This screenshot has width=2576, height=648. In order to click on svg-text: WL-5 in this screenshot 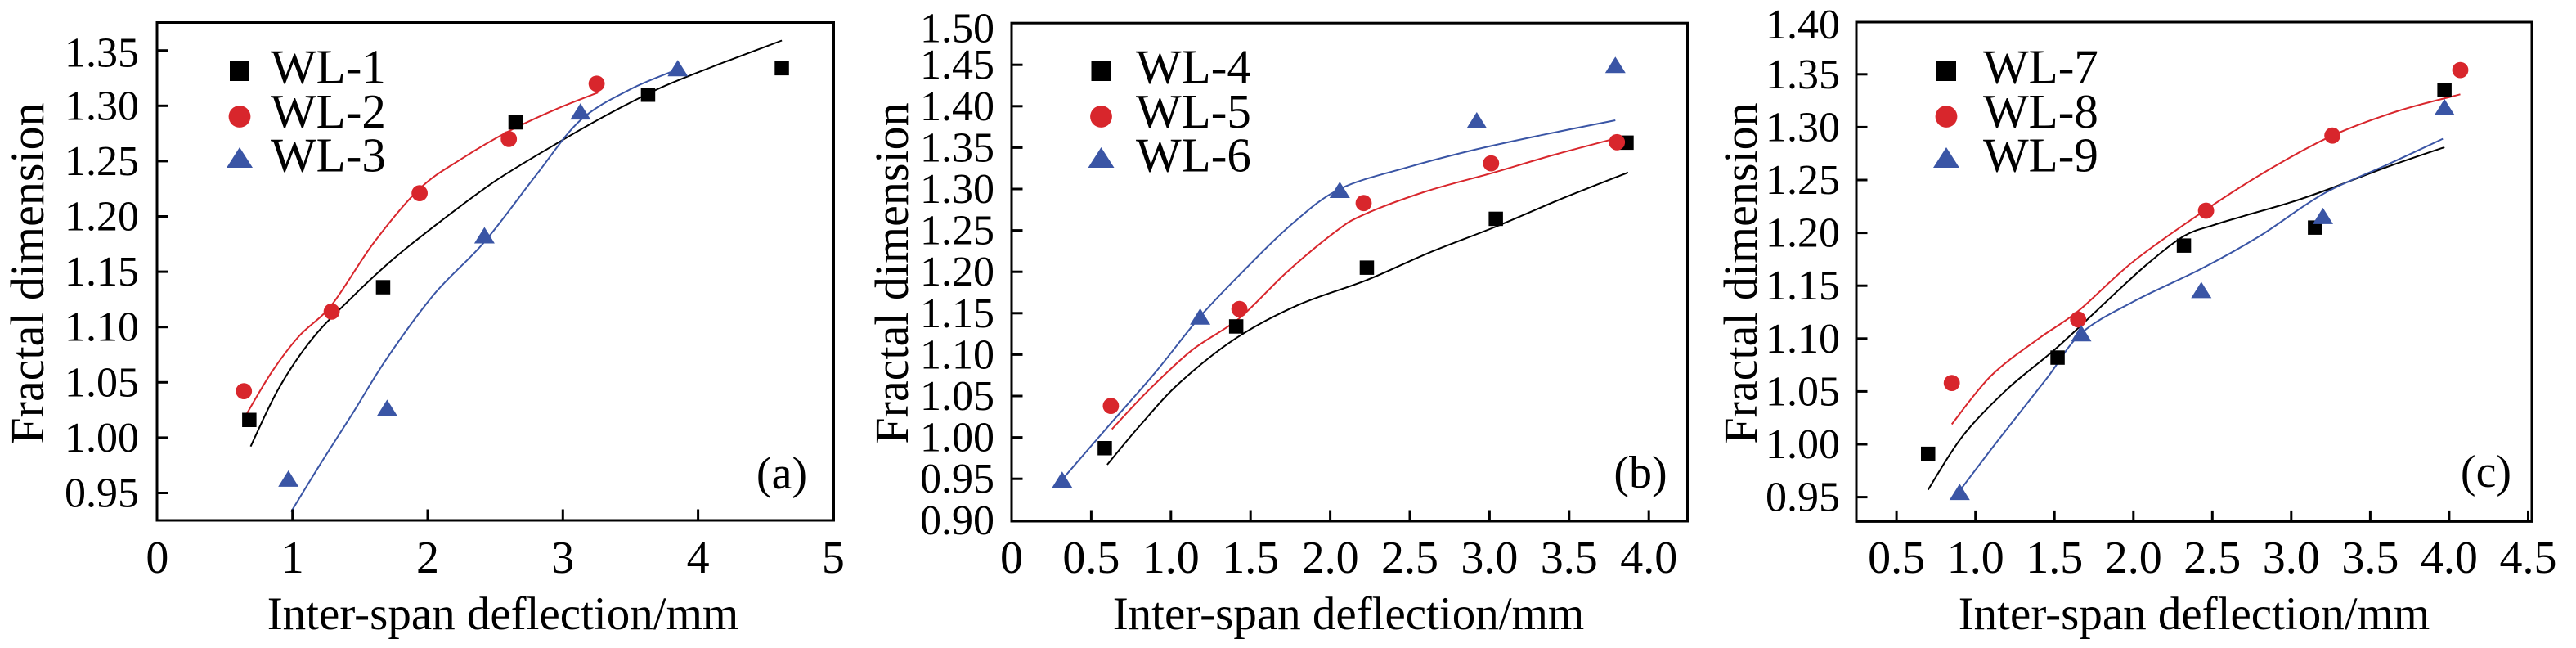, I will do `click(1193, 111)`.